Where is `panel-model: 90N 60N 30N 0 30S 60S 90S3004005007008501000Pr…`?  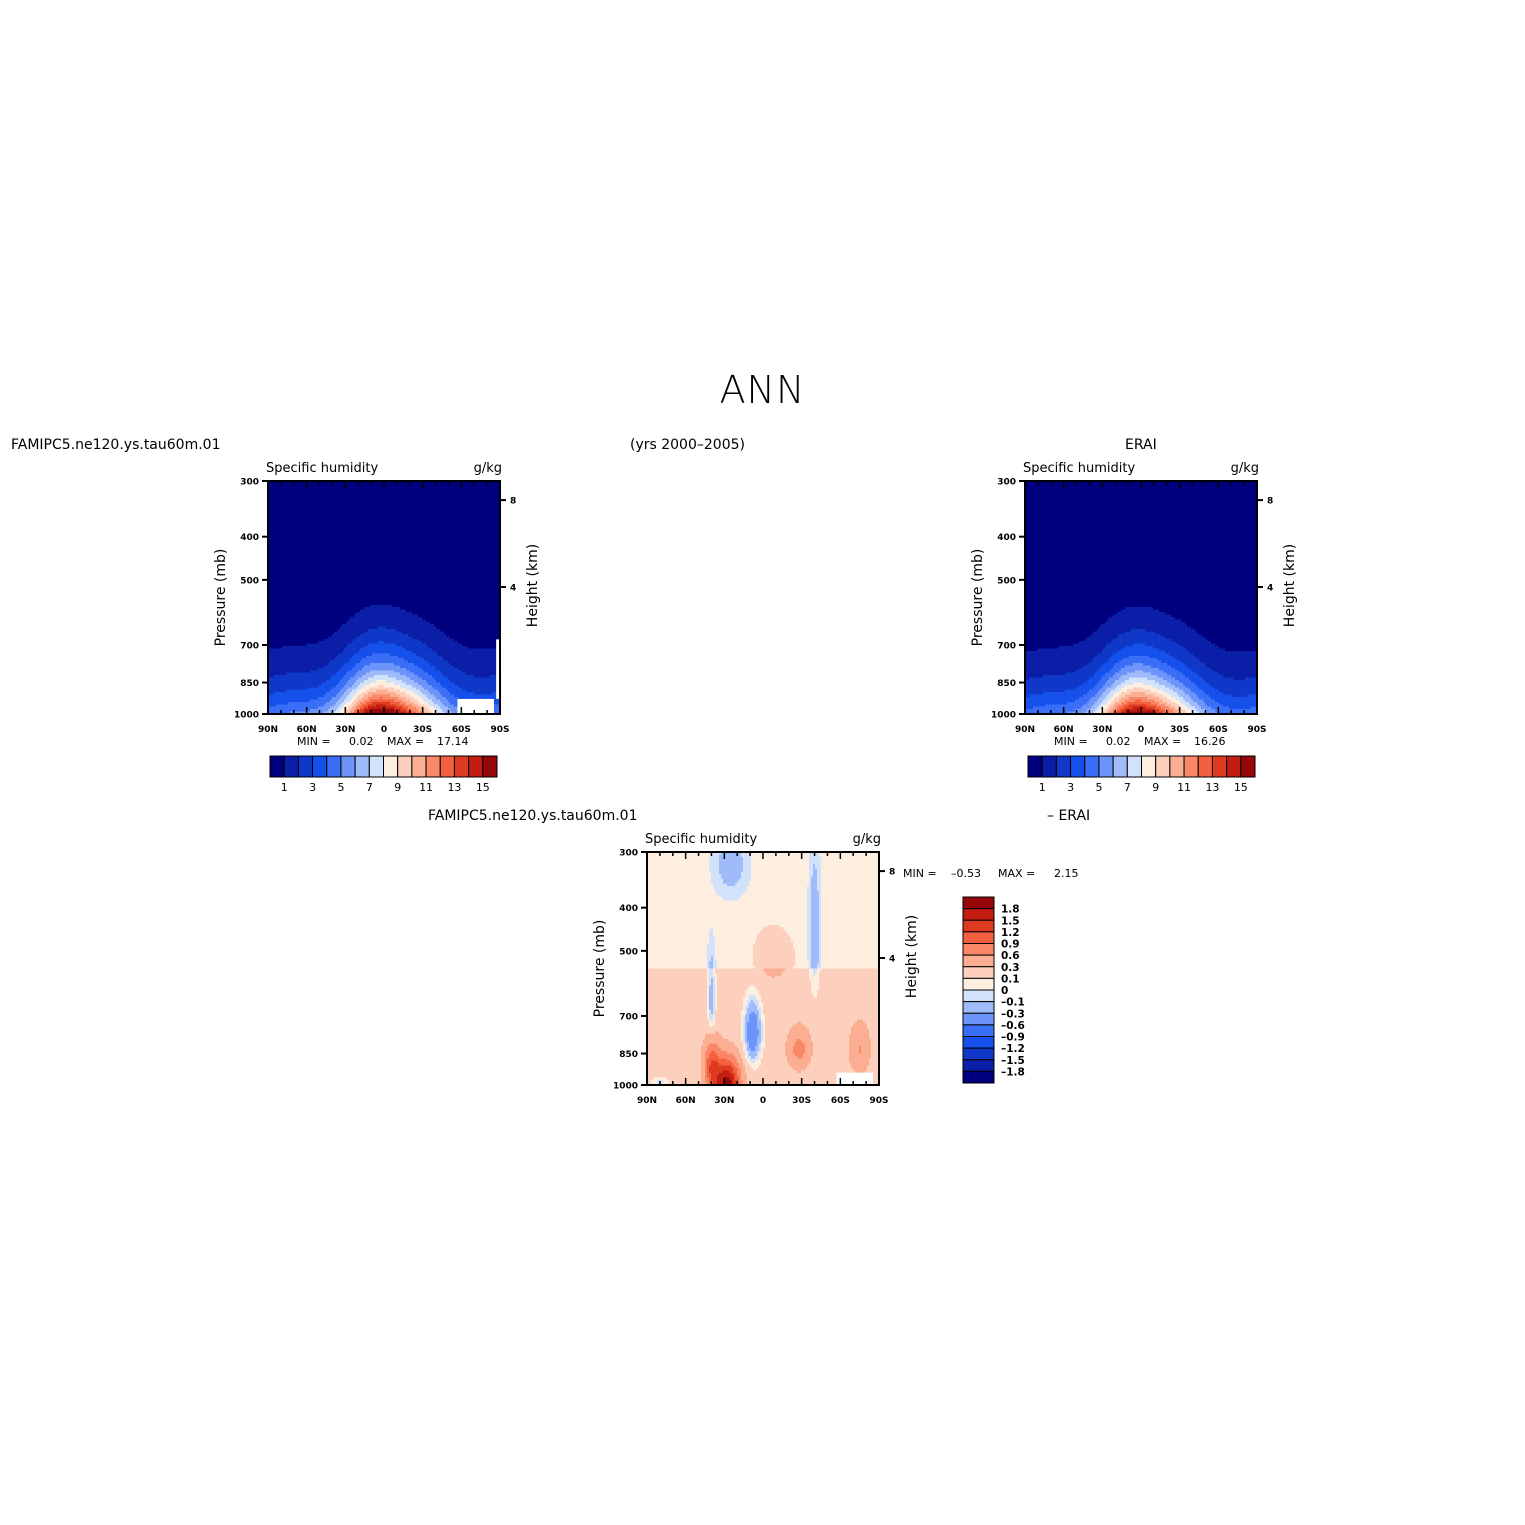
panel-model: 90N 60N 30N 0 30S 60S 90S3004005007008501000Pr… is located at coordinates (377, 627).